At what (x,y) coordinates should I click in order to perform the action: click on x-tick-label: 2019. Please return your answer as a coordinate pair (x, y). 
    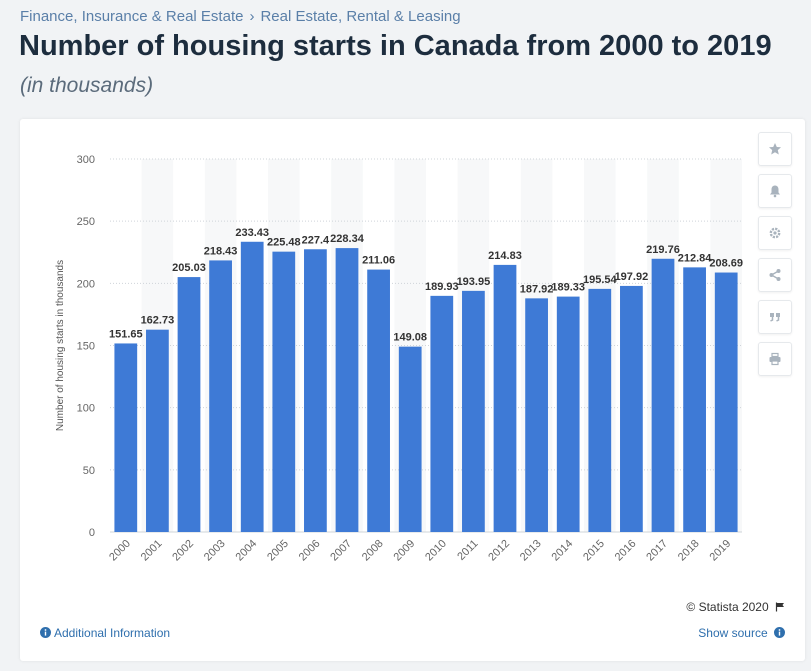
    Looking at the image, I should click on (721, 551).